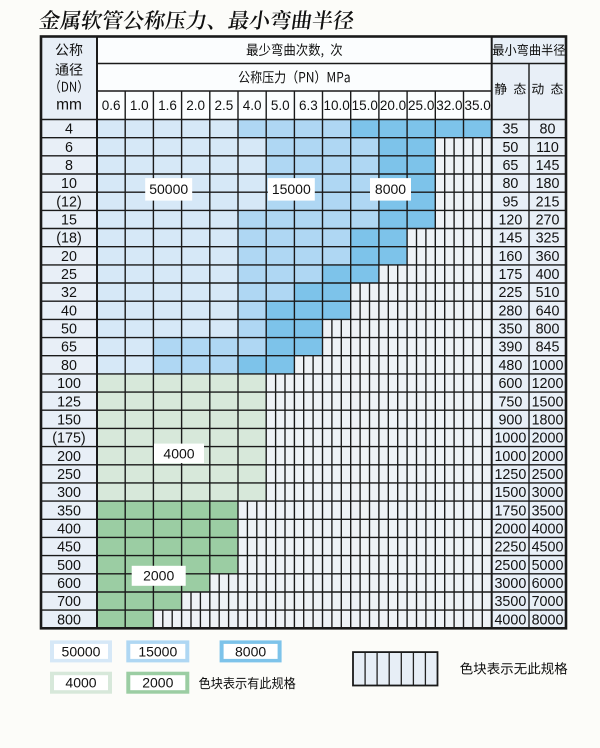 This screenshot has width=600, height=748. What do you see at coordinates (308, 105) in the screenshot?
I see `svg-text: 6.3` at bounding box center [308, 105].